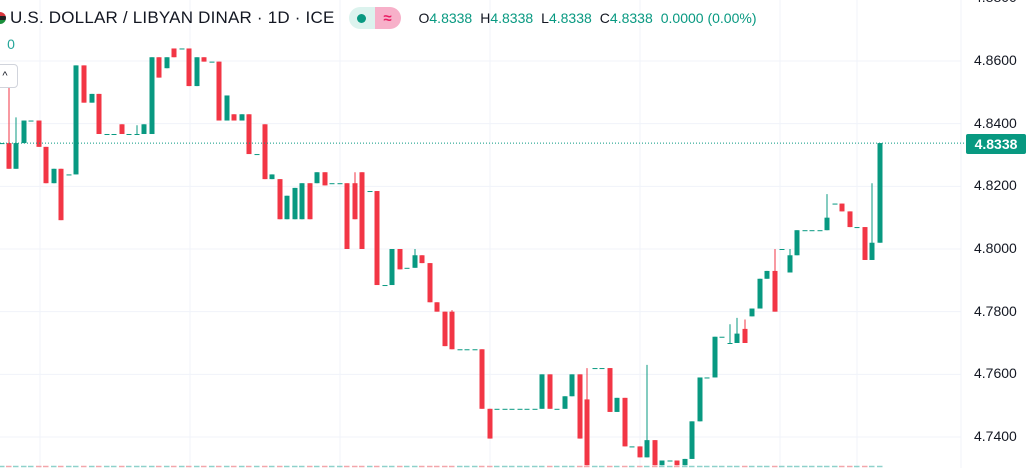  Describe the element at coordinates (9, 76) in the screenshot. I see `collapse-legend-button: ^` at that location.